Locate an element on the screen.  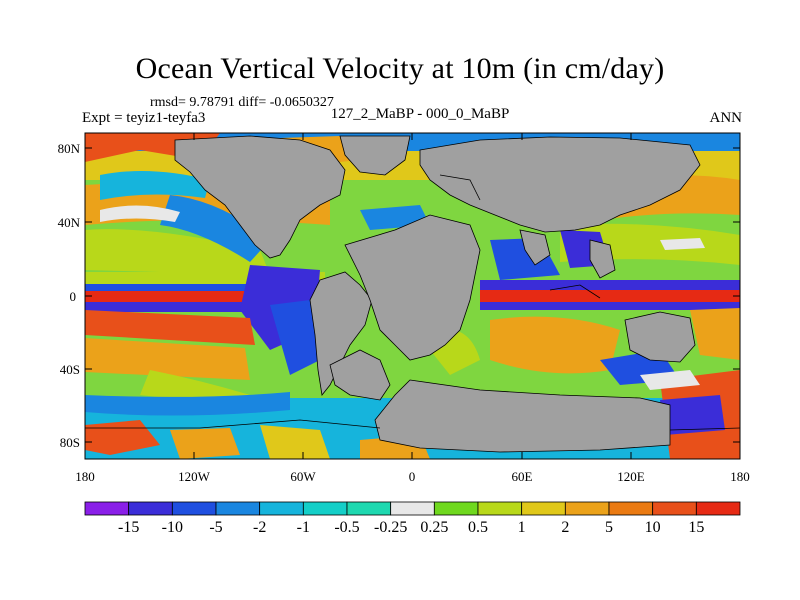
colorbar: -15 -10 -5 -2 -1 -0.5 -0.25 0.25 0.5 1 2 5 10 15 is located at coordinates (412, 518).